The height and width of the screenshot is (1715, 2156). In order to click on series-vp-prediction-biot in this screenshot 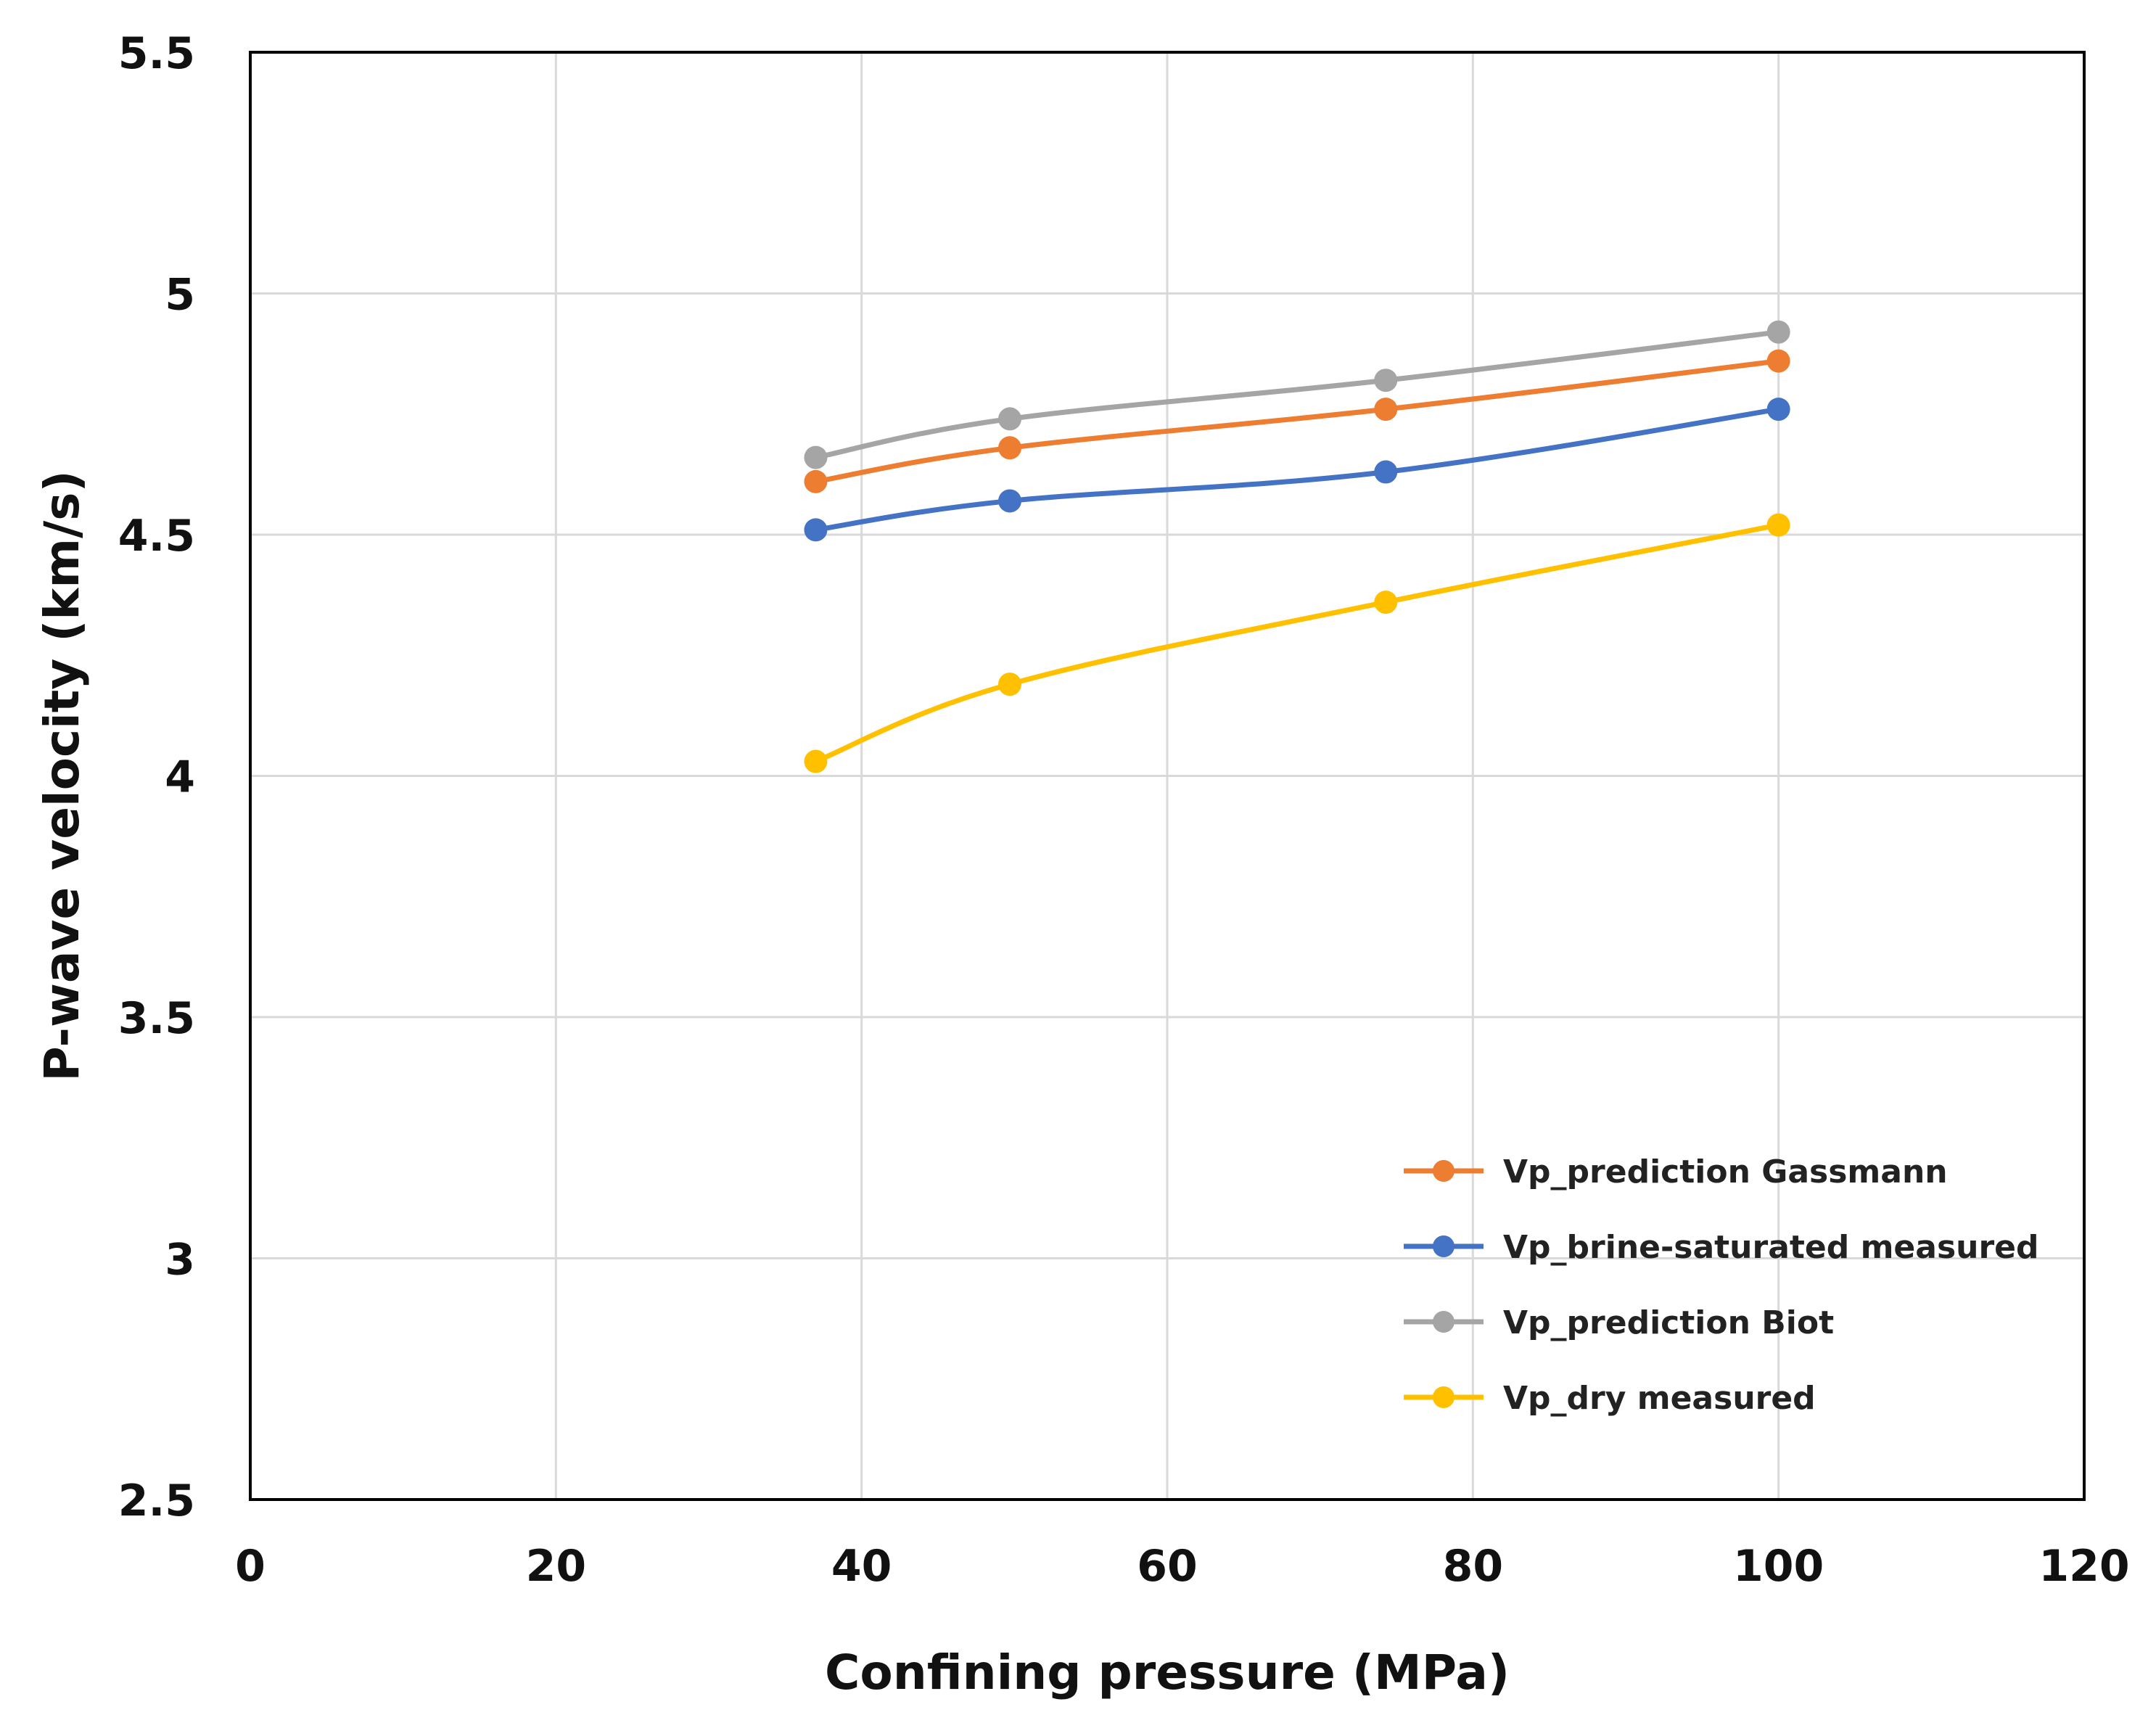, I will do `click(1297, 394)`.